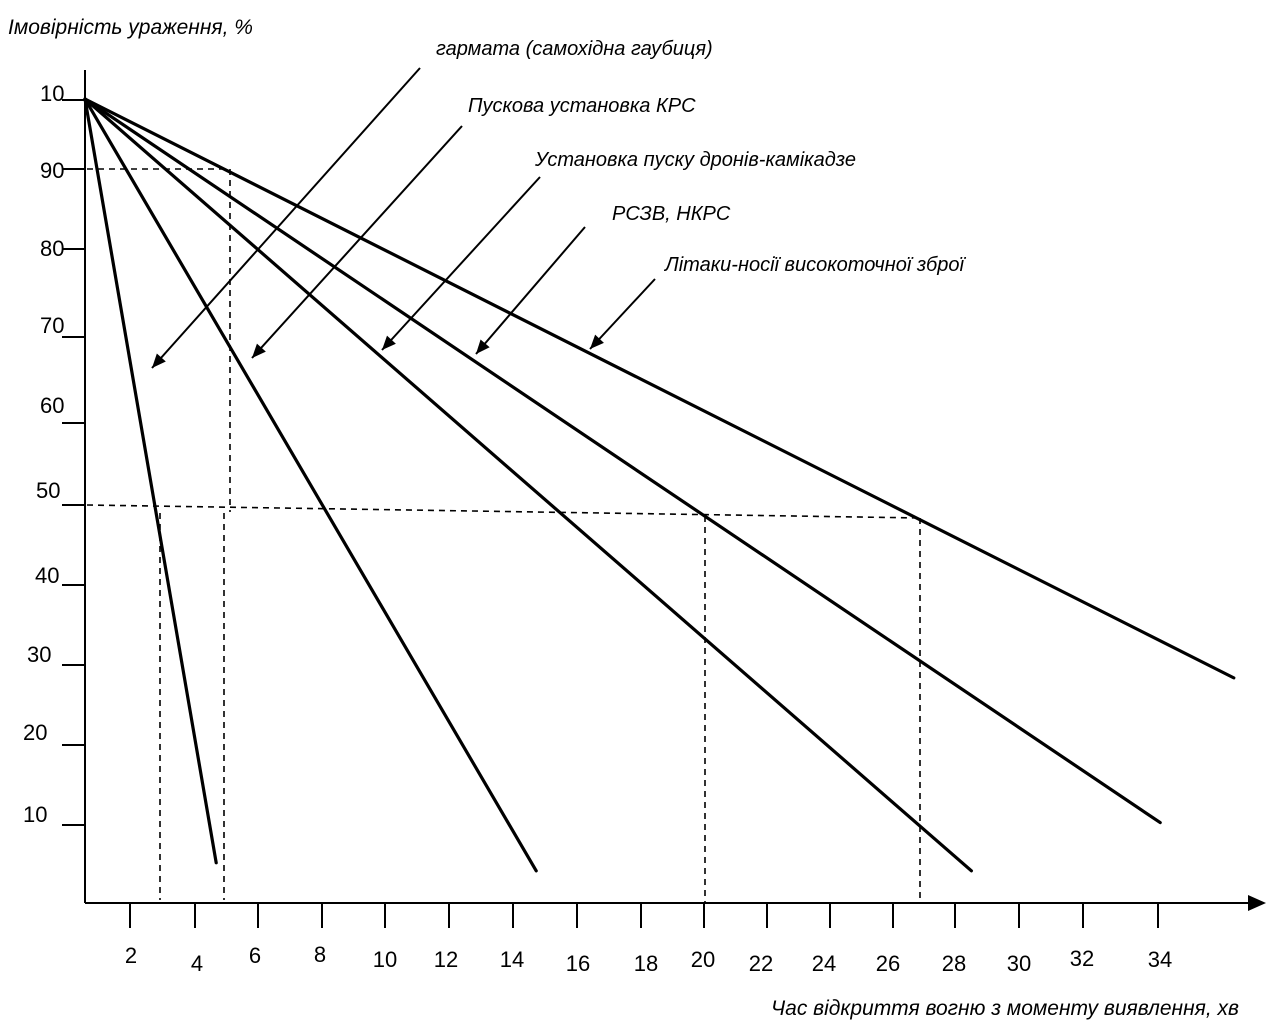 The height and width of the screenshot is (1027, 1271). Describe the element at coordinates (1160, 959) in the screenshot. I see `x-tick-label: 34` at that location.